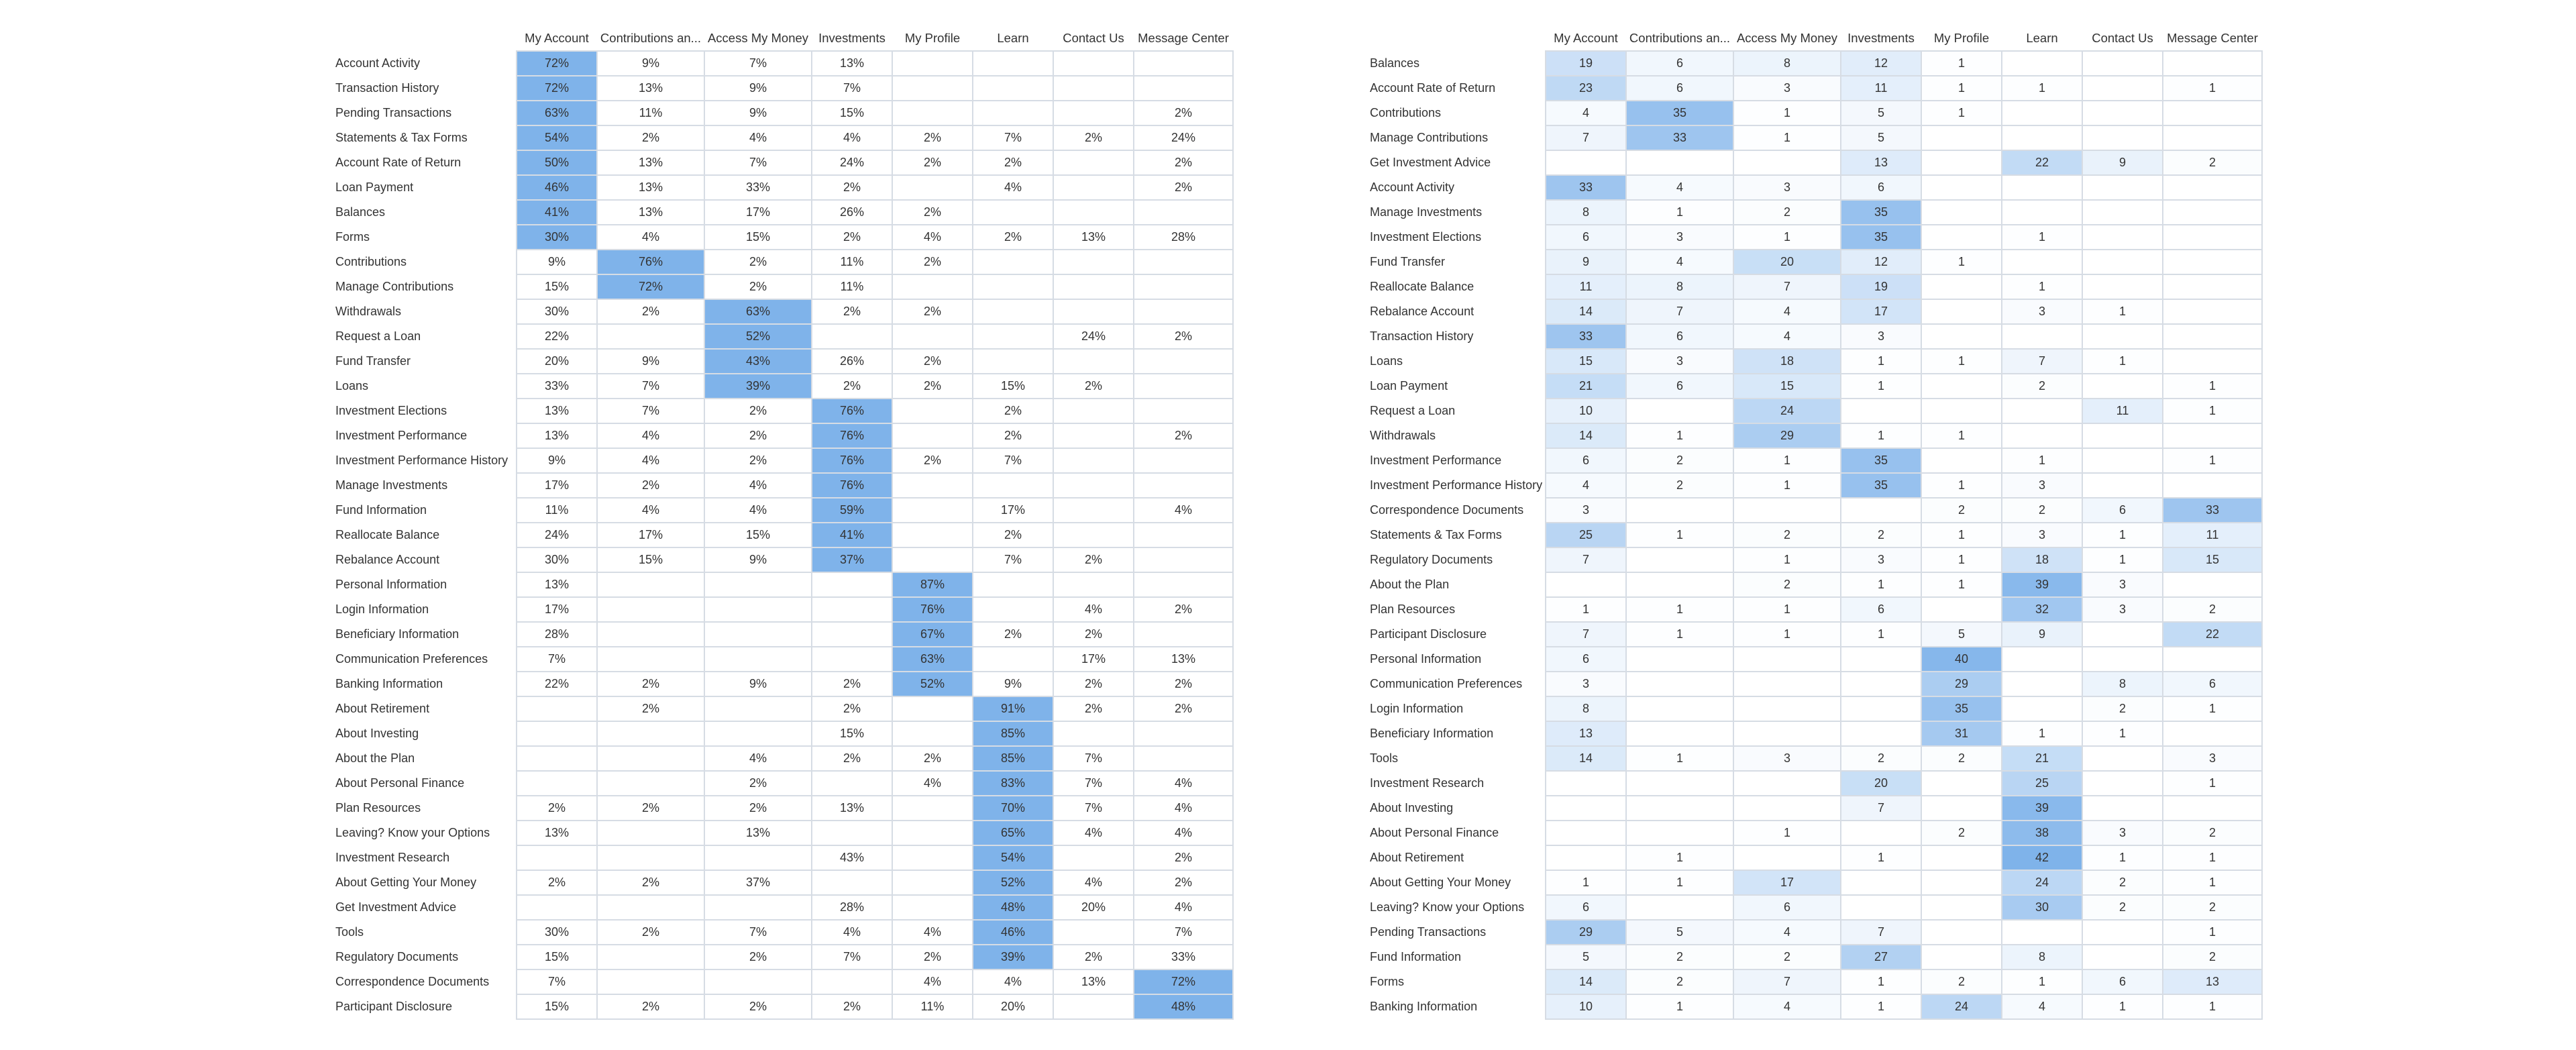 This screenshot has height=1050, width=2576. What do you see at coordinates (650, 361) in the screenshot?
I see `heatmap-cell: 9%` at bounding box center [650, 361].